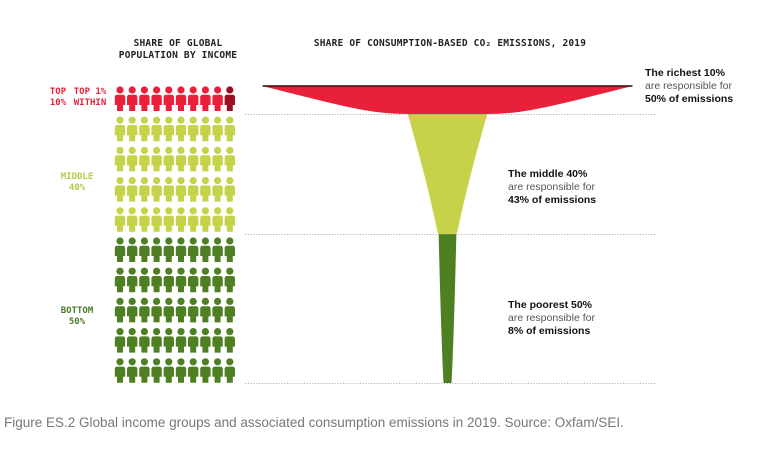 The image size is (771, 473). I want to click on annotation-richest-line-3: 50% of emissions, so click(689, 99).